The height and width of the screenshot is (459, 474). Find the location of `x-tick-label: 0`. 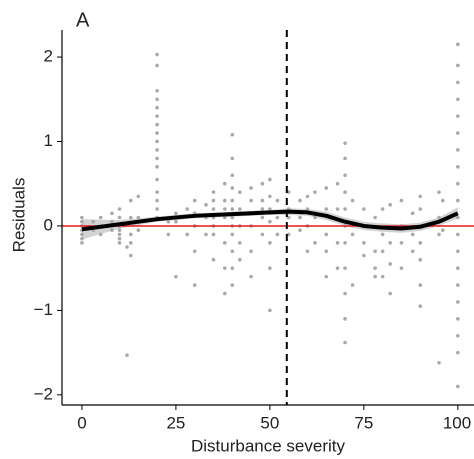

x-tick-label: 0 is located at coordinates (81, 422).